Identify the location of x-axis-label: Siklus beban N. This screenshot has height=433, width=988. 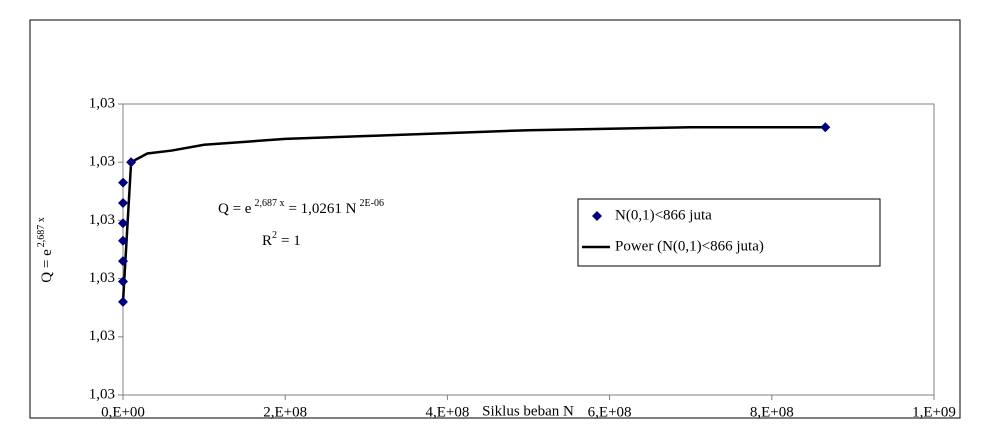
(528, 411).